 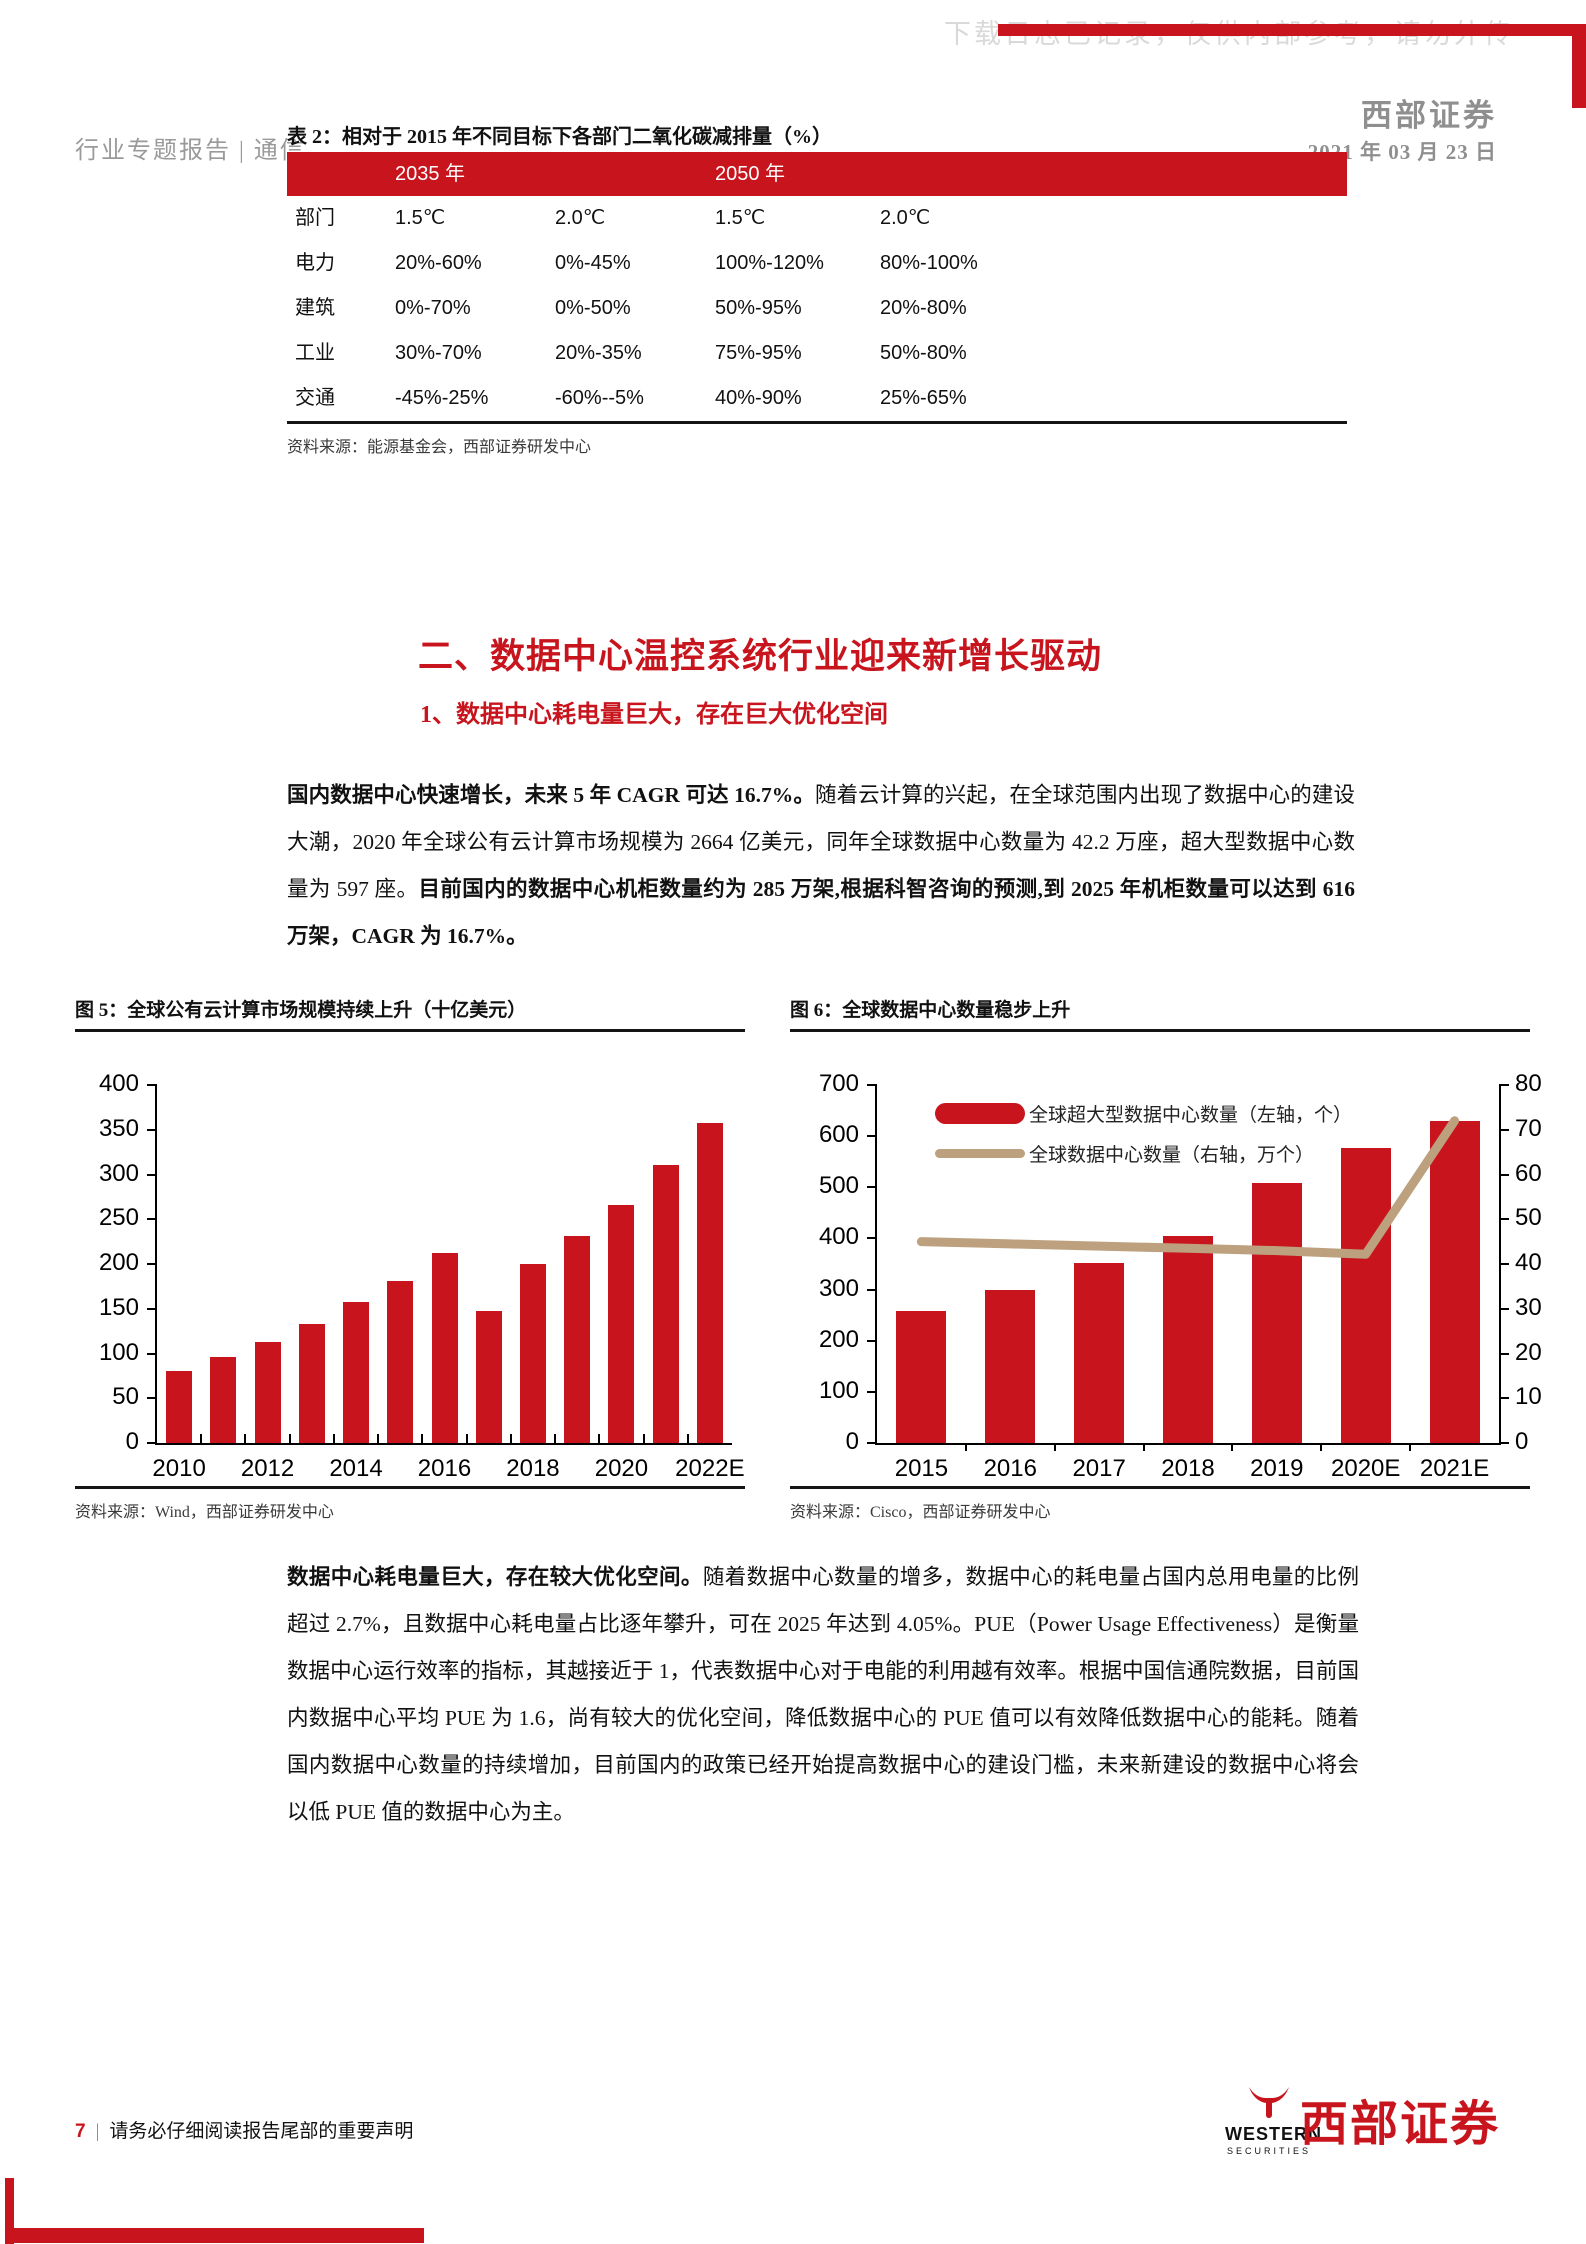 What do you see at coordinates (430, 174) in the screenshot?
I see `group-header-2035: 2035 年` at bounding box center [430, 174].